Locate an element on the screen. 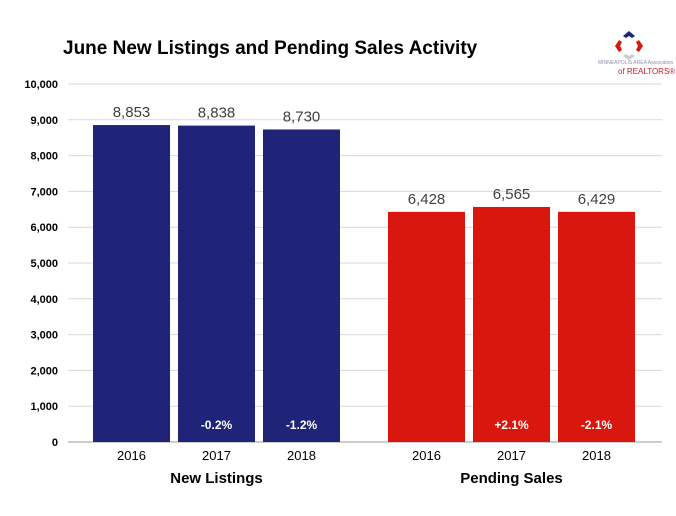 The image size is (676, 516). y-tick-label: 6,000 is located at coordinates (44, 228).